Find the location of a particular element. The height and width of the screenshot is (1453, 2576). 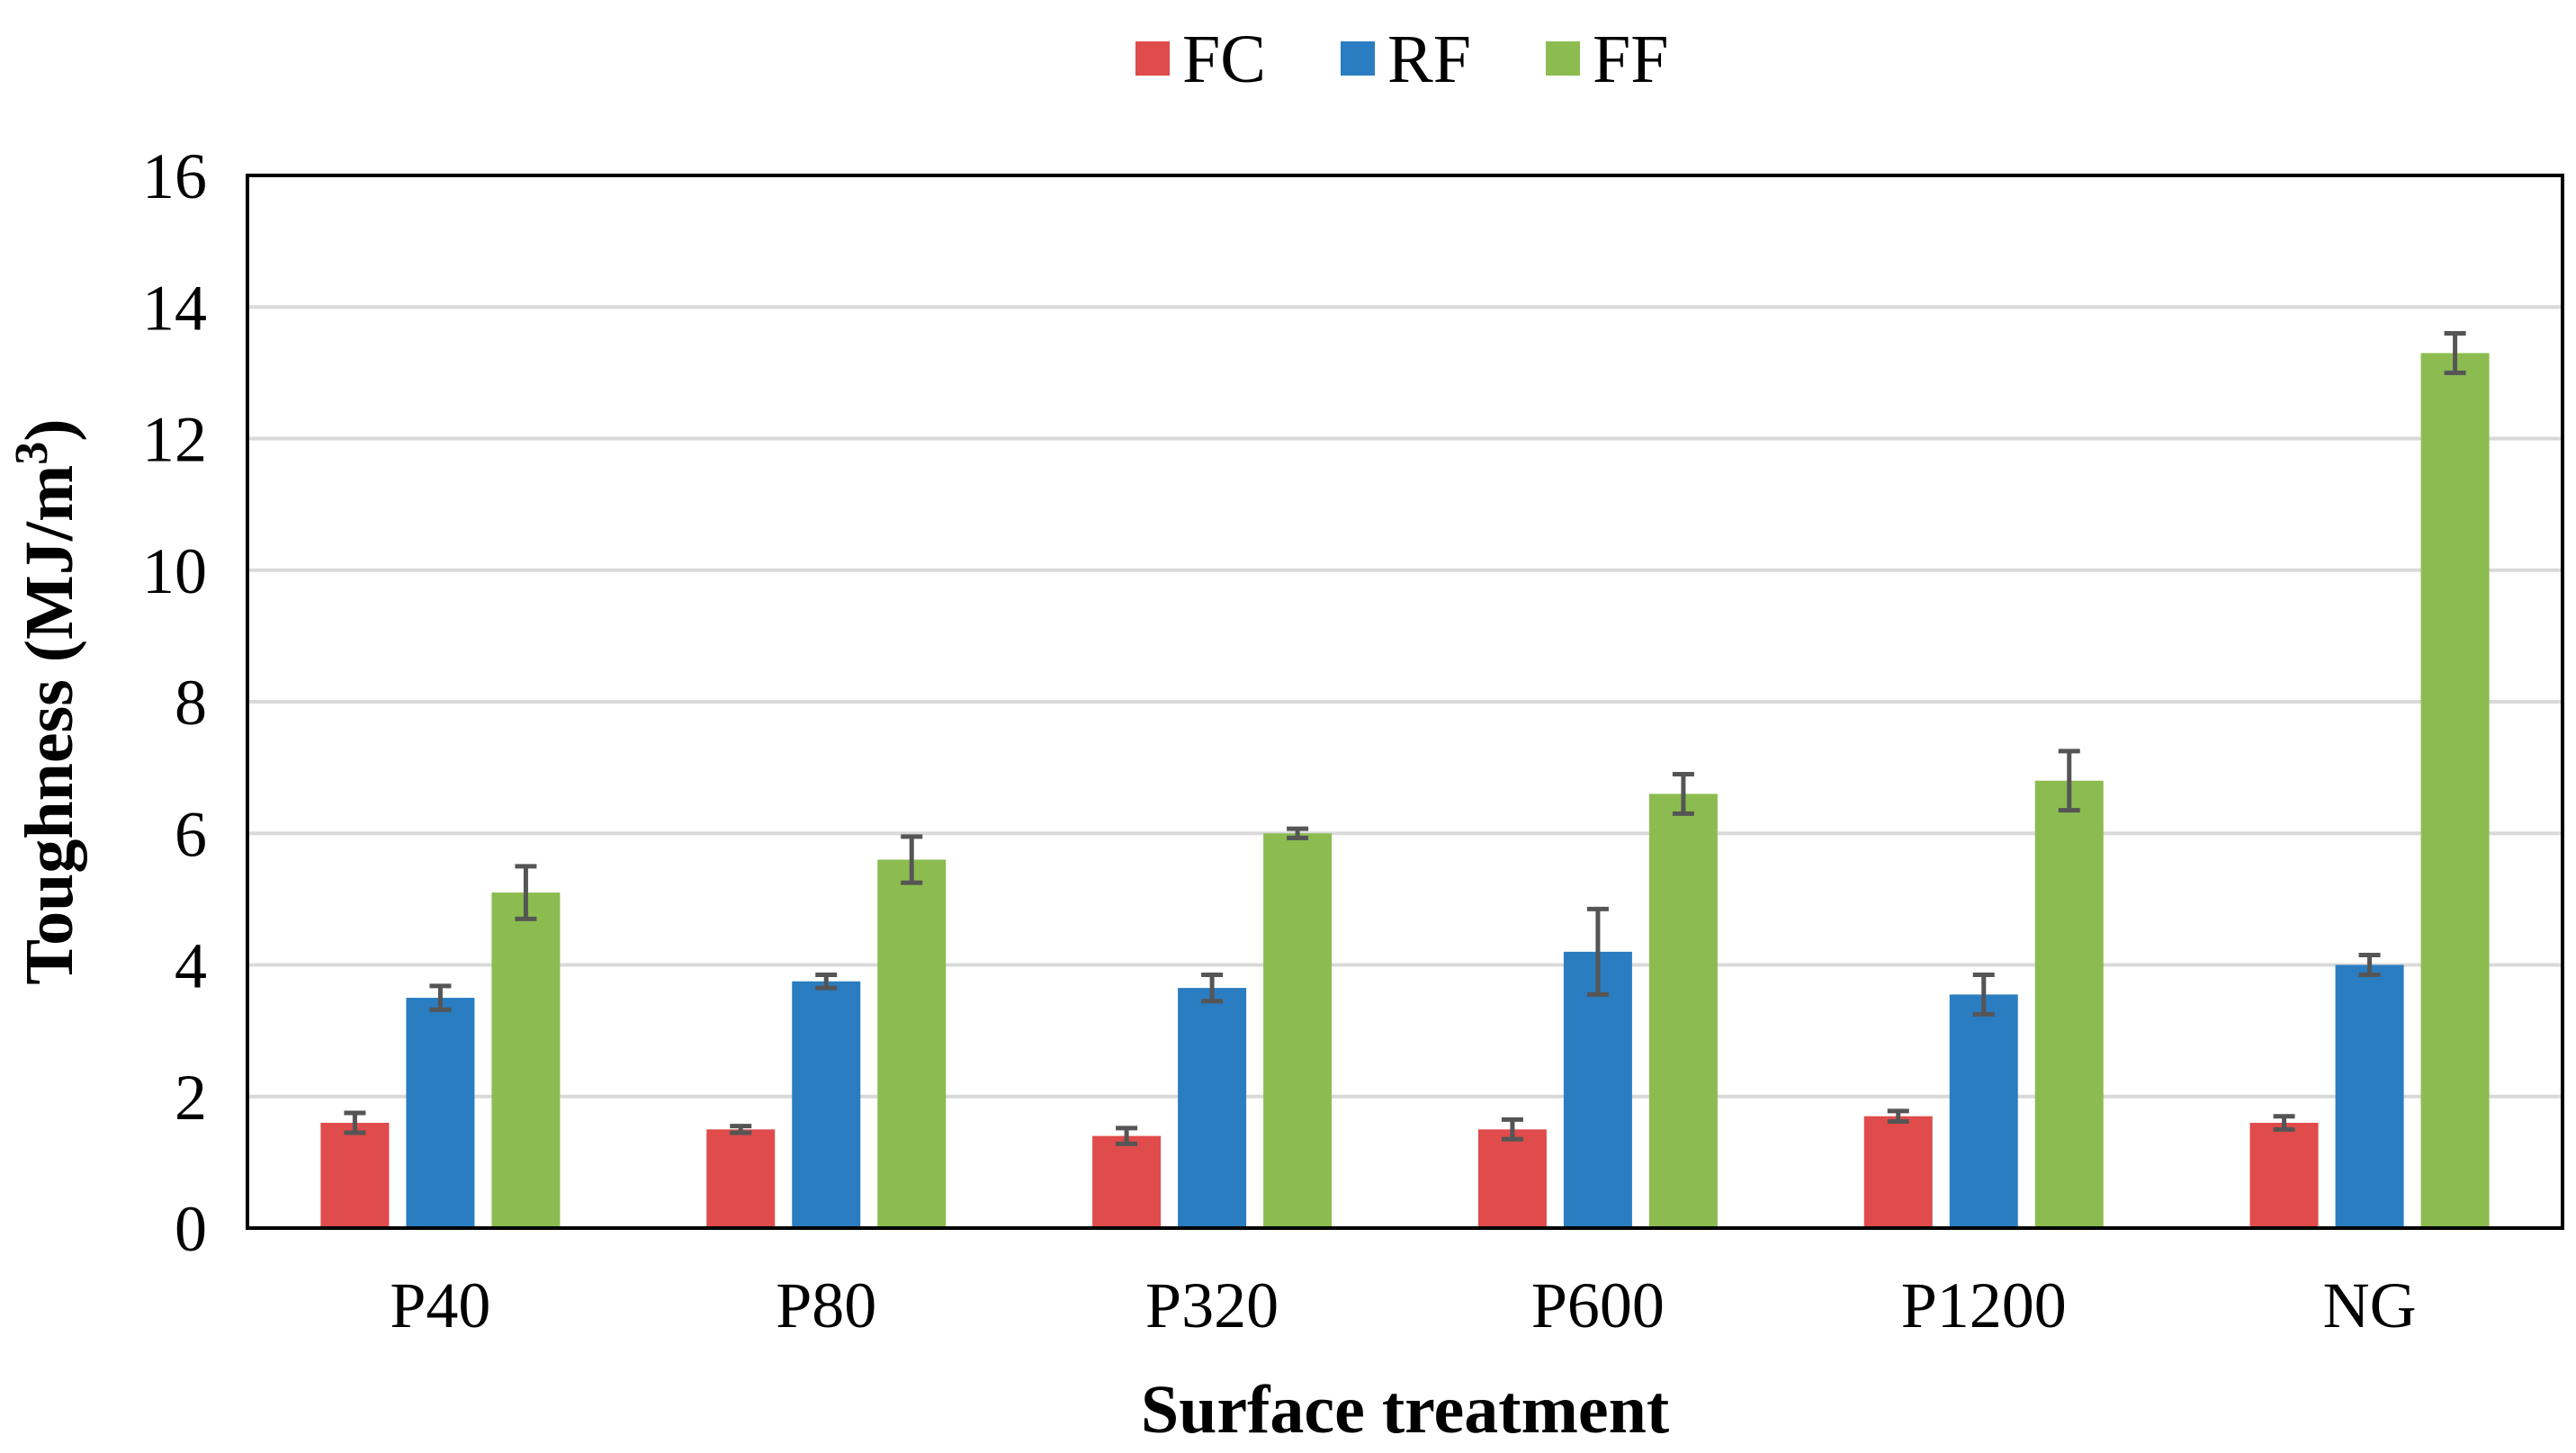

x-axis-title: Surface treatment is located at coordinates (1405, 1410).